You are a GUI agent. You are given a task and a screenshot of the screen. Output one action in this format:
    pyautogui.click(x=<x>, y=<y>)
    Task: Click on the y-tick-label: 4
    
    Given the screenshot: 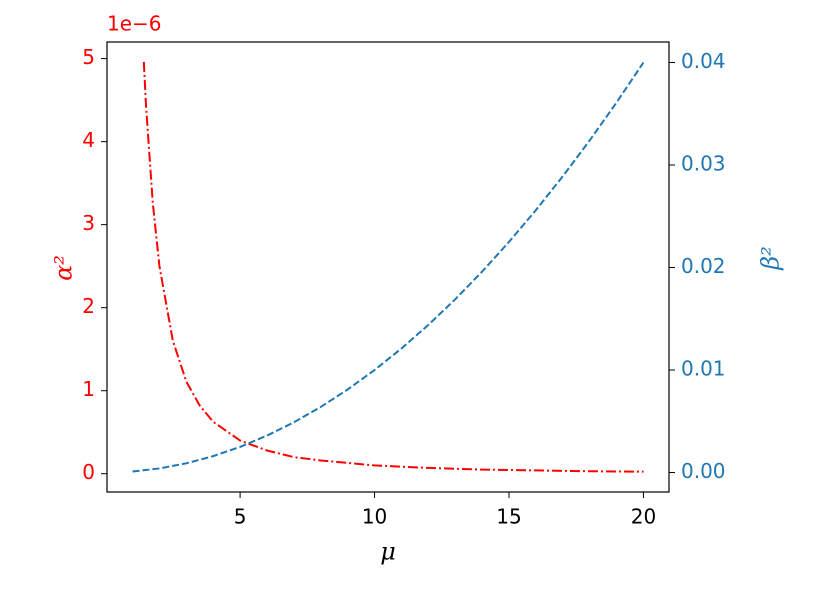 What is the action you would take?
    pyautogui.click(x=88, y=140)
    